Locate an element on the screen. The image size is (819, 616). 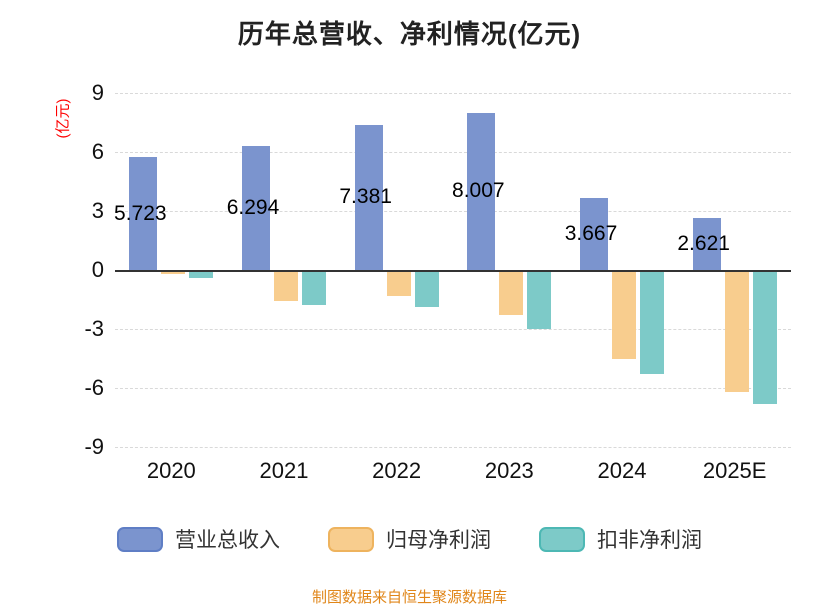
legend-item-series0: 营业总收入 is located at coordinates (198, 539).